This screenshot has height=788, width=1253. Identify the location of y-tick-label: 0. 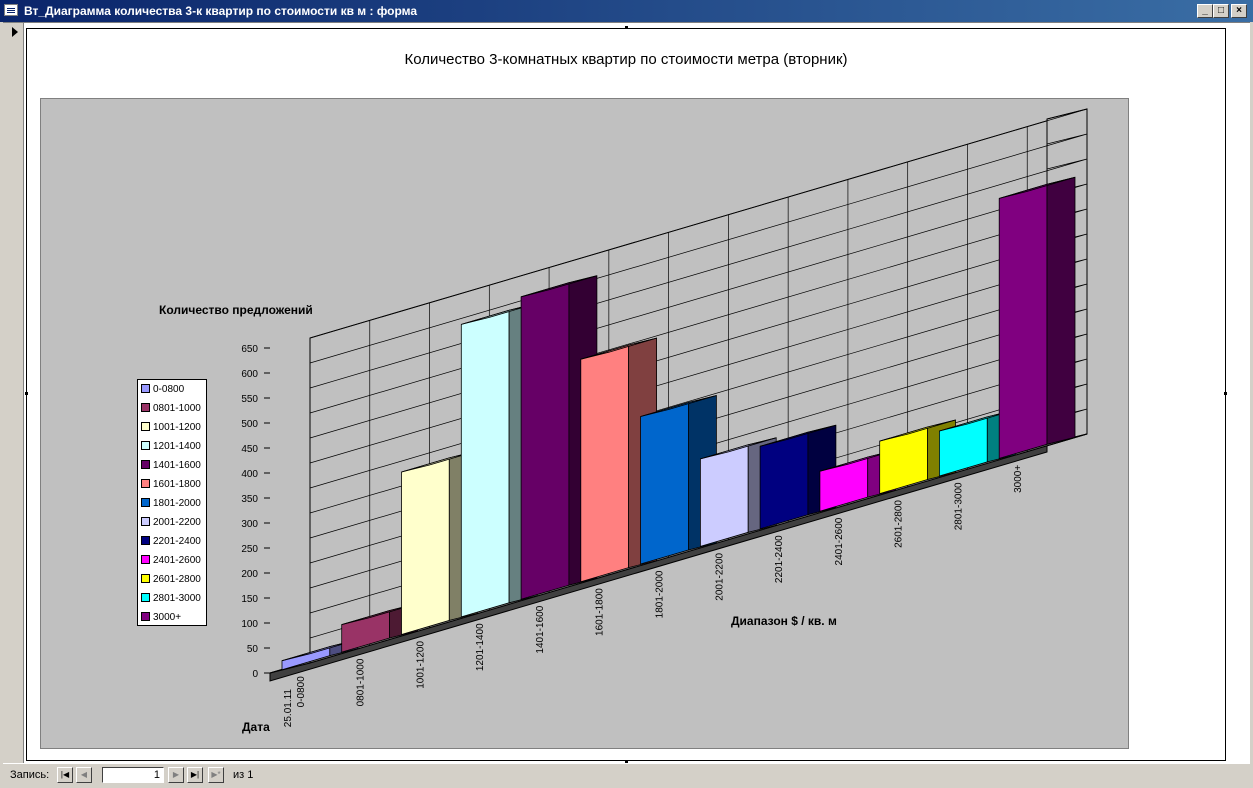
(255, 674).